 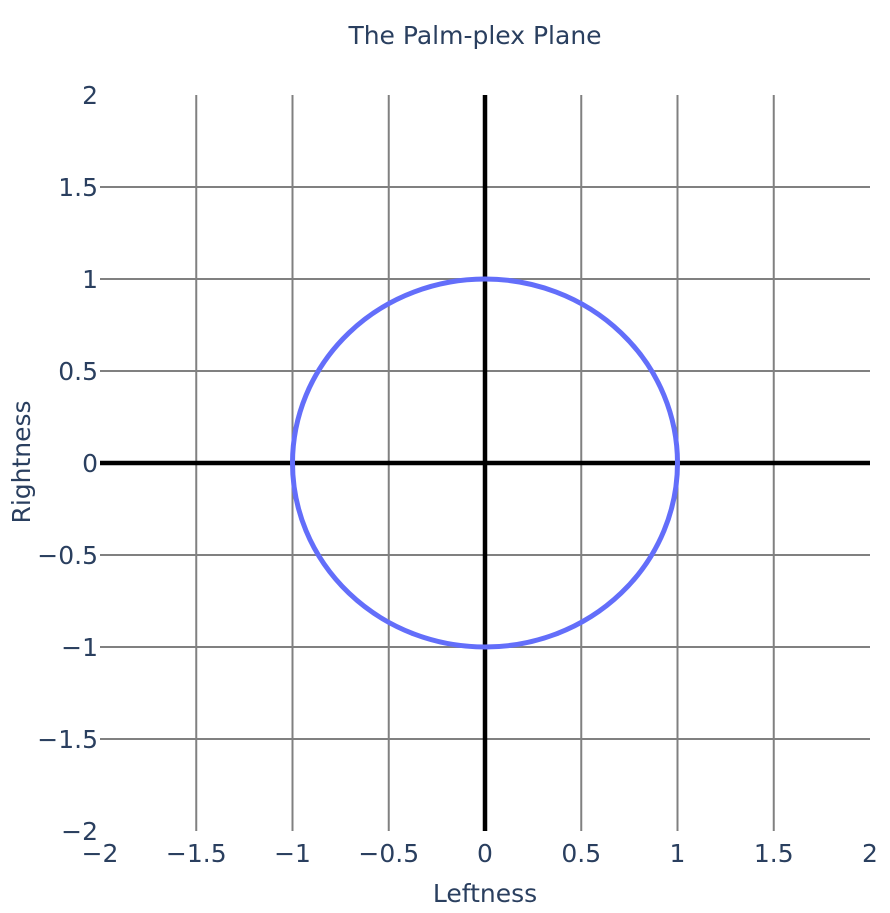 What do you see at coordinates (292, 853) in the screenshot?
I see `x-tick-label: −1` at bounding box center [292, 853].